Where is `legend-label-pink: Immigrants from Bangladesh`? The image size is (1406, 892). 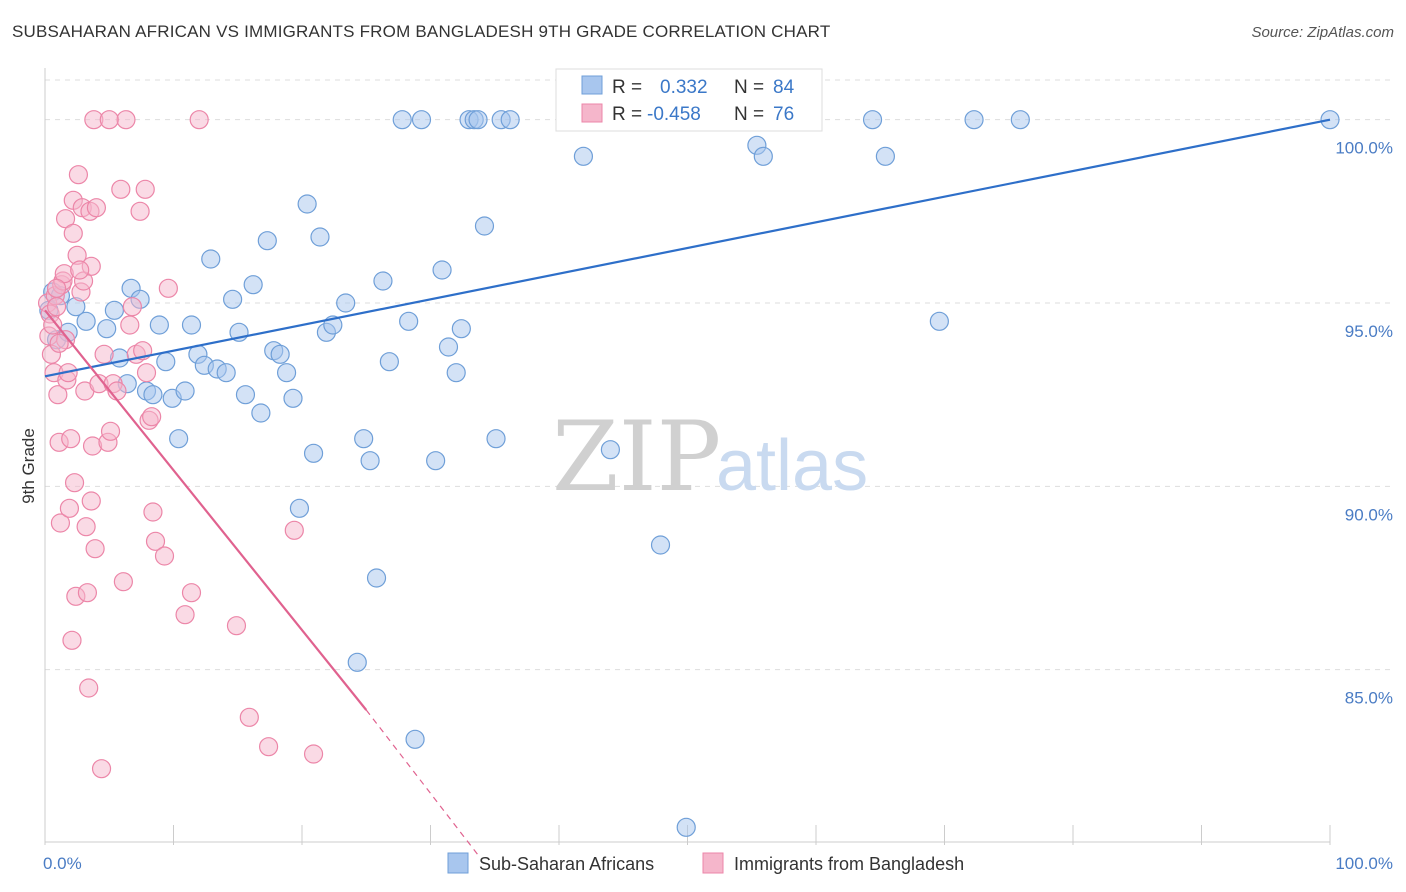
legend-label-pink: Immigrants from Bangladesh is located at coordinates (849, 864).